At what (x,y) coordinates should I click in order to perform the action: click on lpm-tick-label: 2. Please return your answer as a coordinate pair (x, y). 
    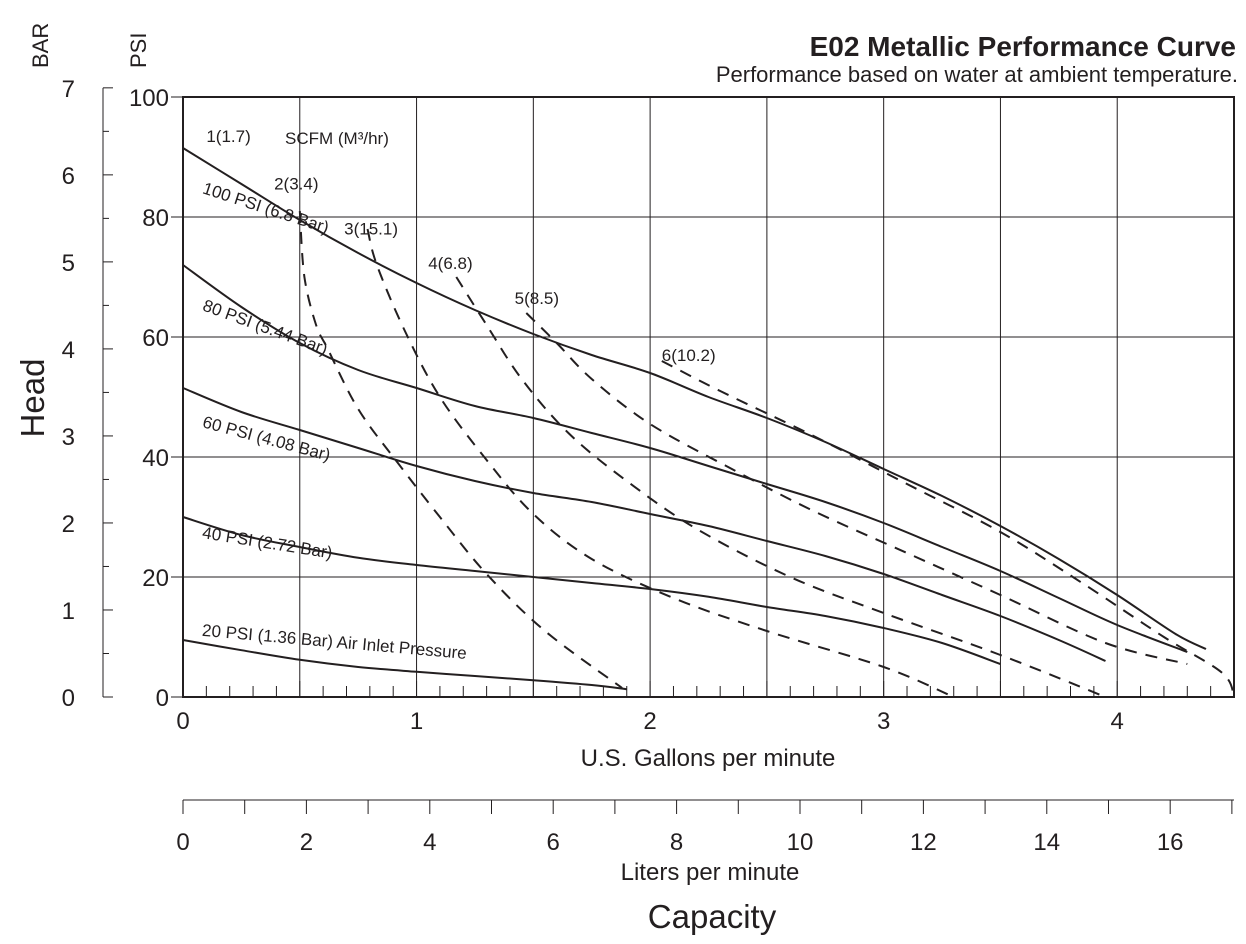
    Looking at the image, I should click on (306, 842).